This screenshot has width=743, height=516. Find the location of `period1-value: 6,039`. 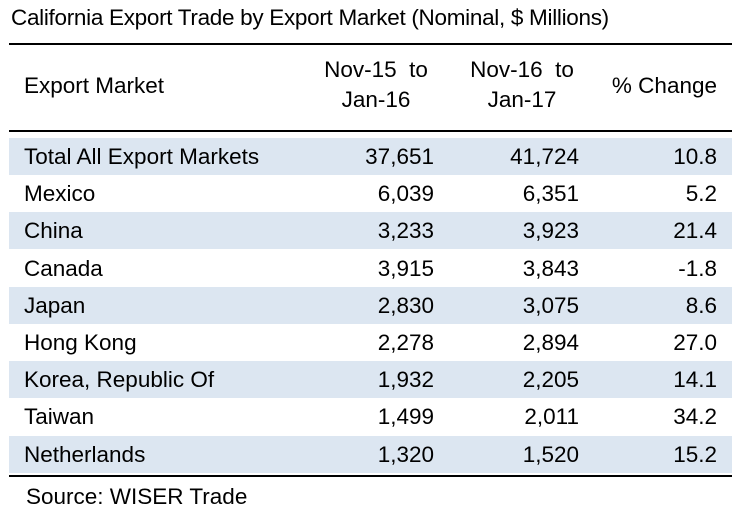

period1-value: 6,039 is located at coordinates (405, 194).